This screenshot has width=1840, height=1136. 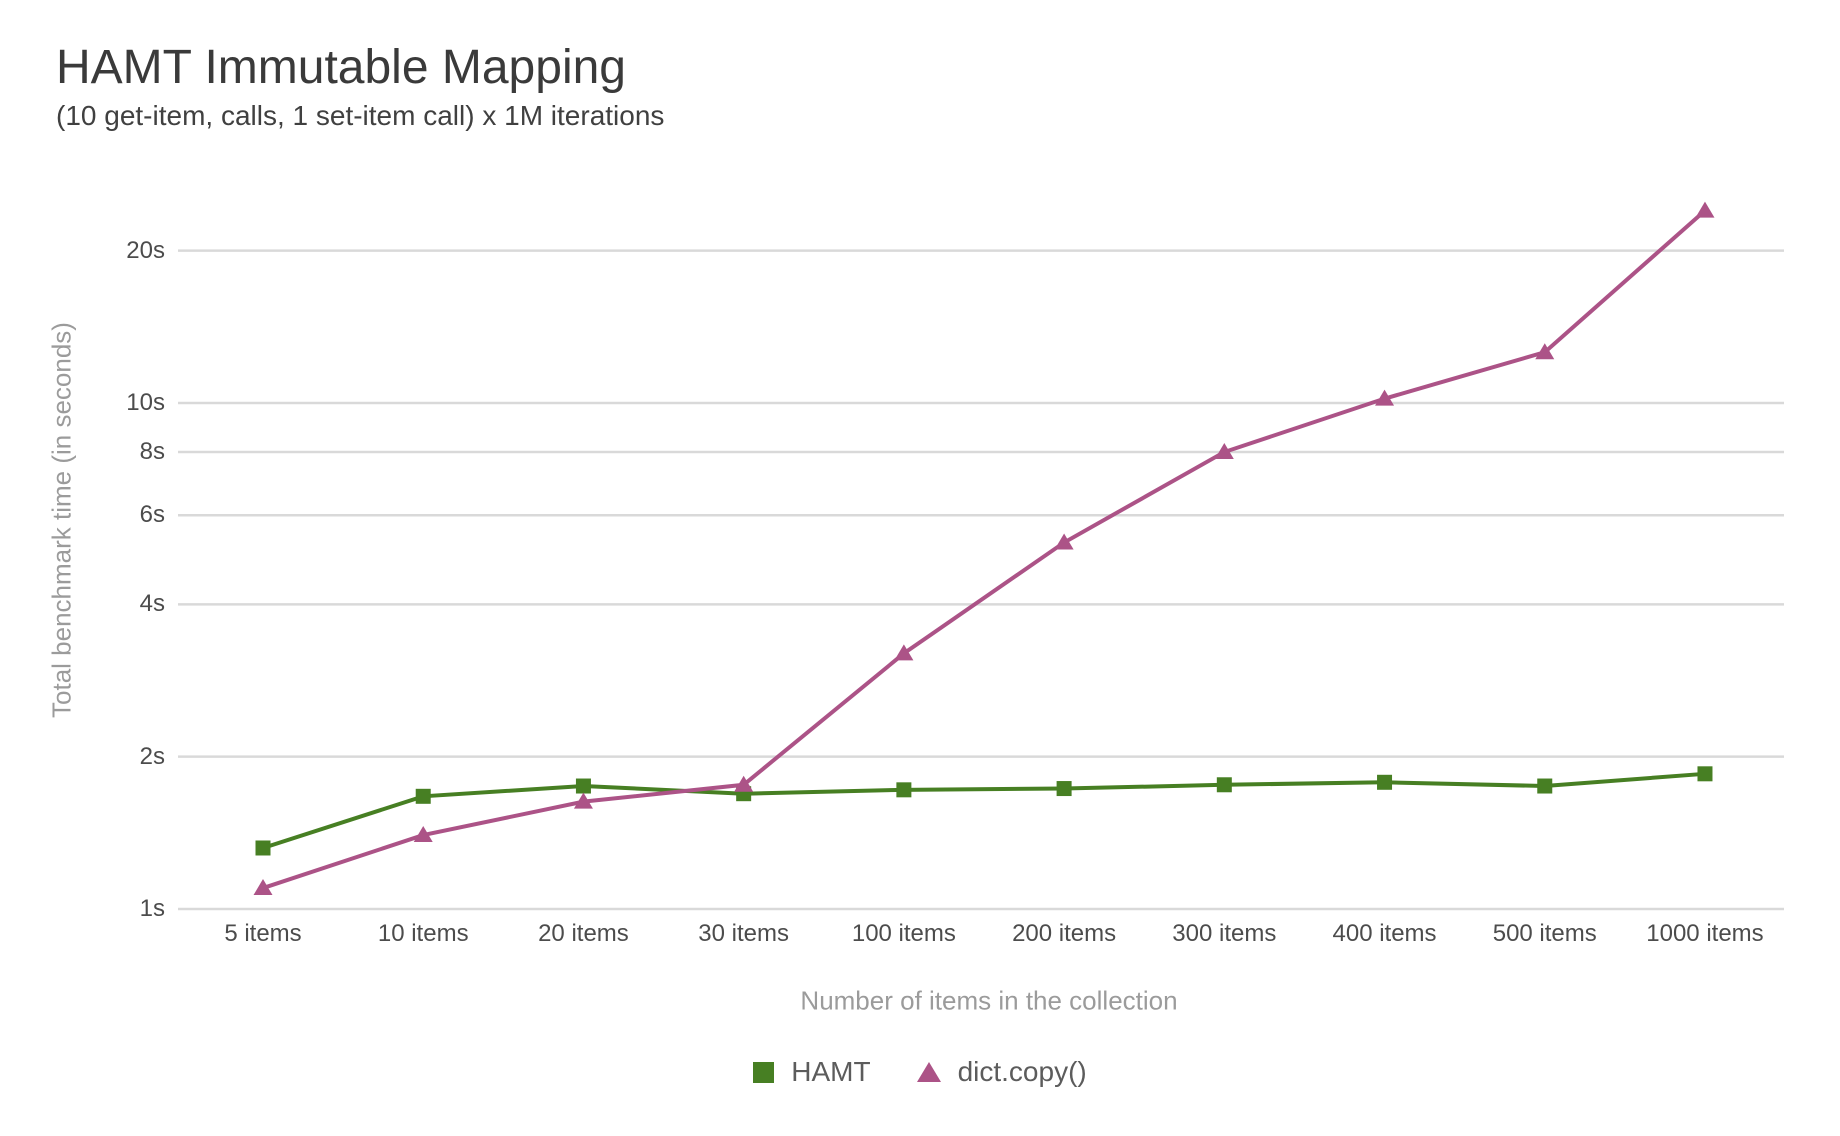 I want to click on y-tick-label-1s: 1s, so click(x=152, y=908).